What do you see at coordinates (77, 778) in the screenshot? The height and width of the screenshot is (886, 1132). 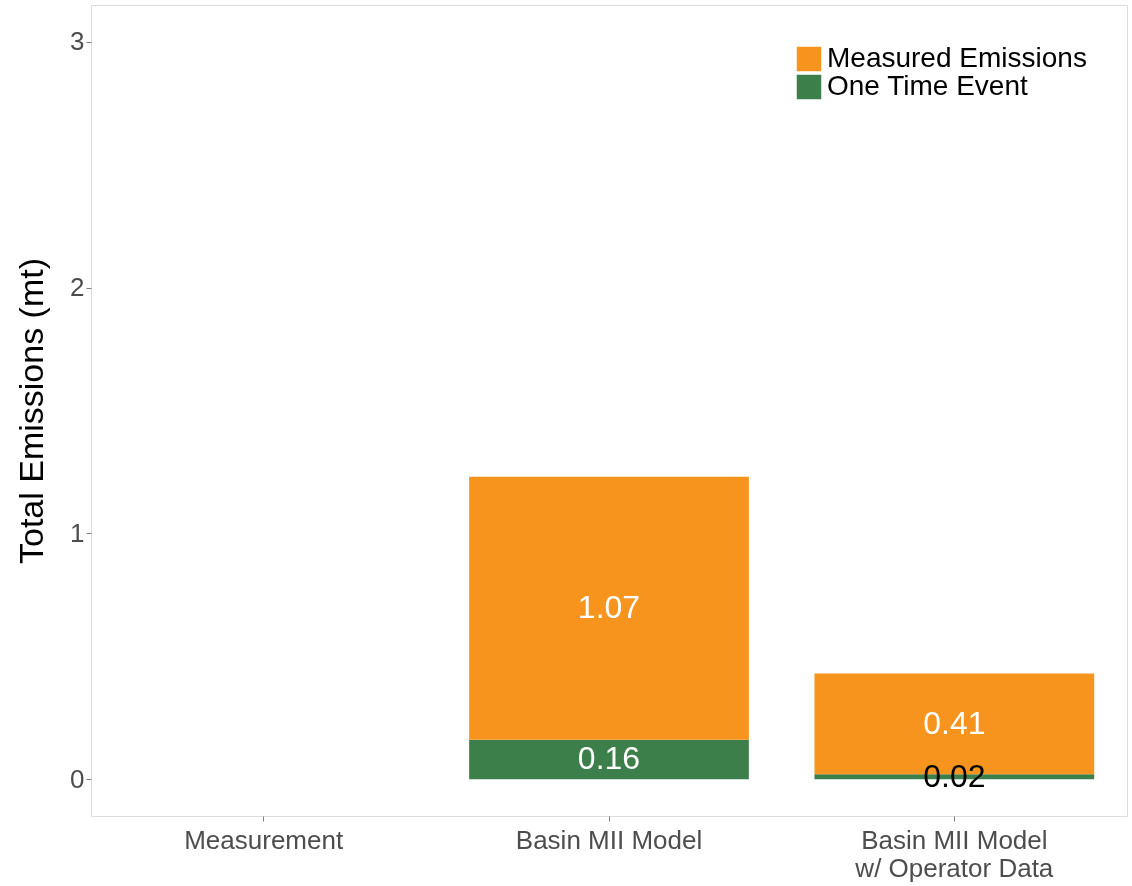 I see `y-tick-label: 0` at bounding box center [77, 778].